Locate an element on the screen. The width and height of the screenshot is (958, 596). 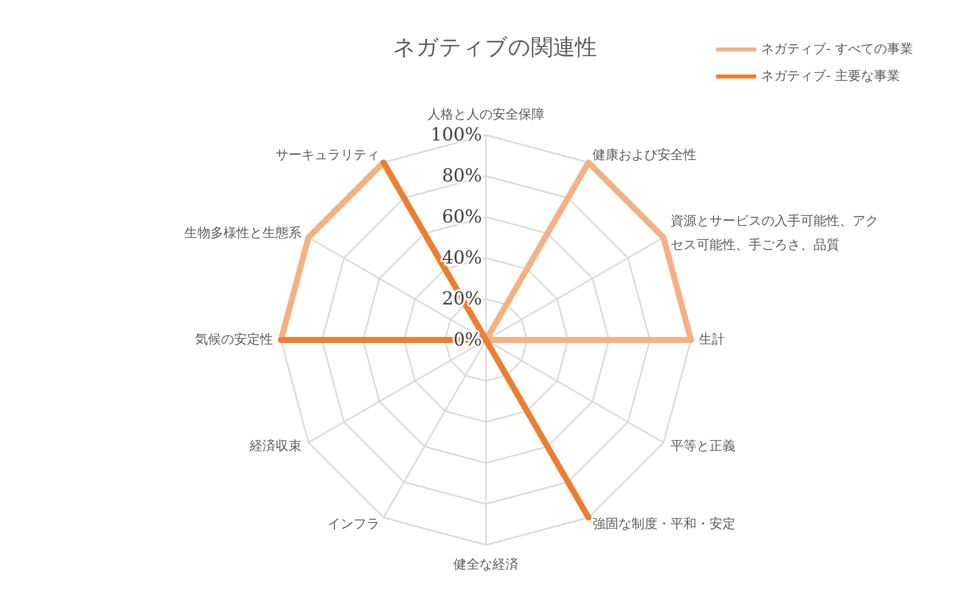
spoke-label: 生物多様性と生態系 is located at coordinates (243, 233).